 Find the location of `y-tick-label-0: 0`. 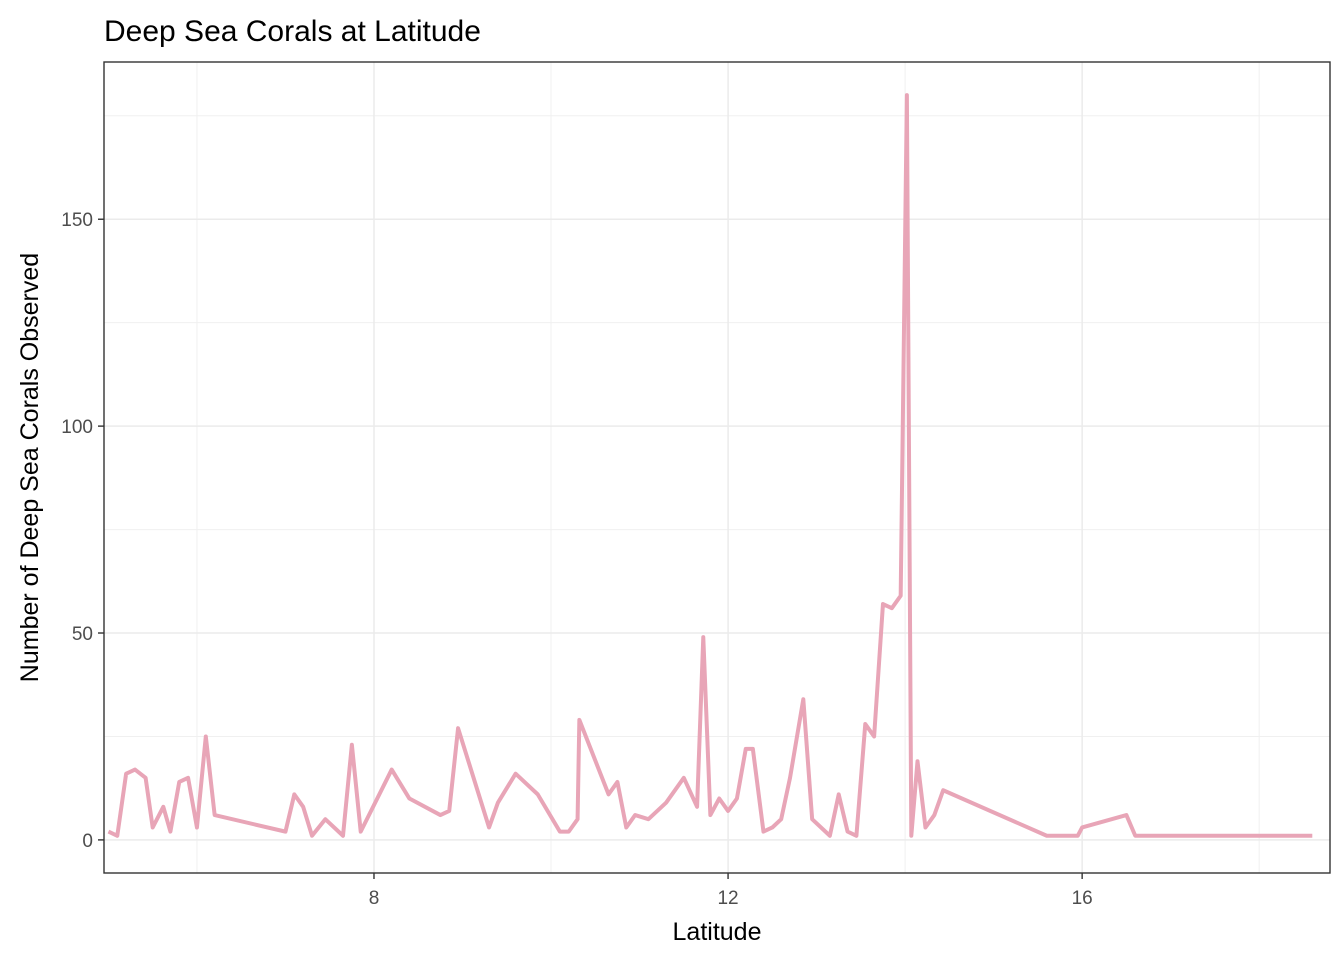

y-tick-label-0: 0 is located at coordinates (87, 841).